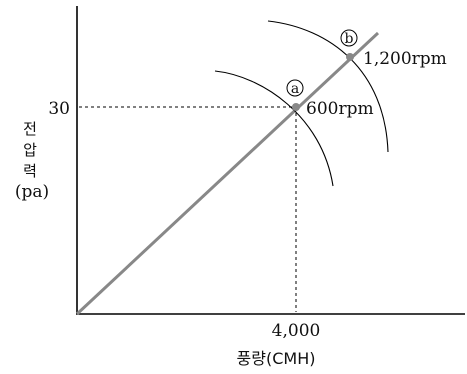 This screenshot has width=467, height=374. What do you see at coordinates (296, 331) in the screenshot?
I see `x-tick-4000: 4,000` at bounding box center [296, 331].